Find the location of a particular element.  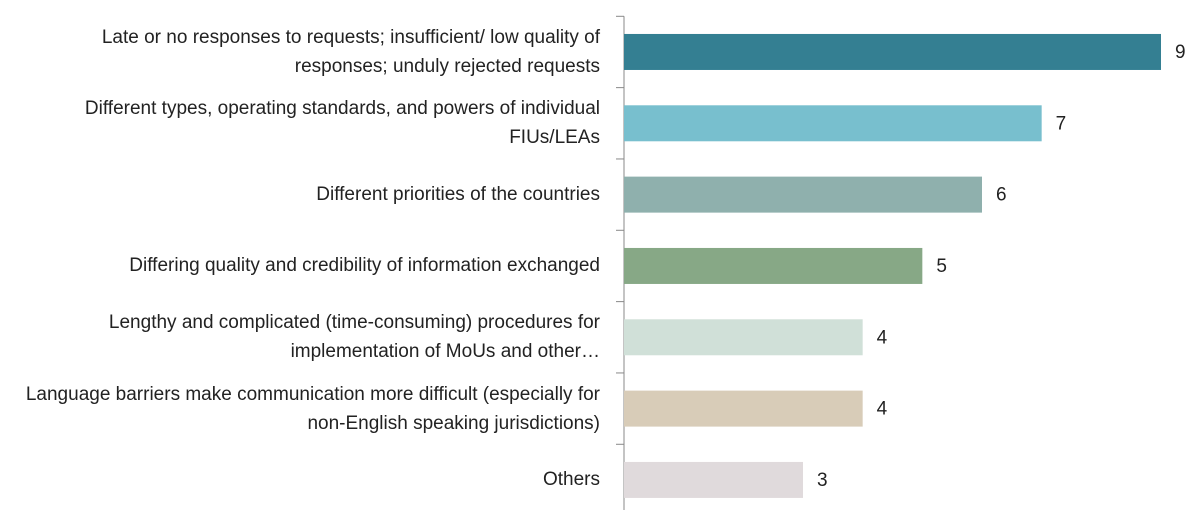

category-label: Different priorities of the countries is located at coordinates (303, 194).